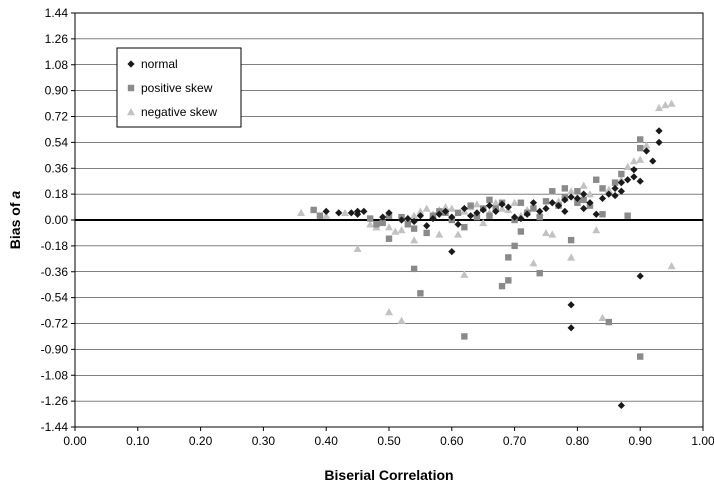 This screenshot has width=714, height=487. Describe the element at coordinates (57, 117) in the screenshot. I see `y-tick-label: 0.72` at that location.